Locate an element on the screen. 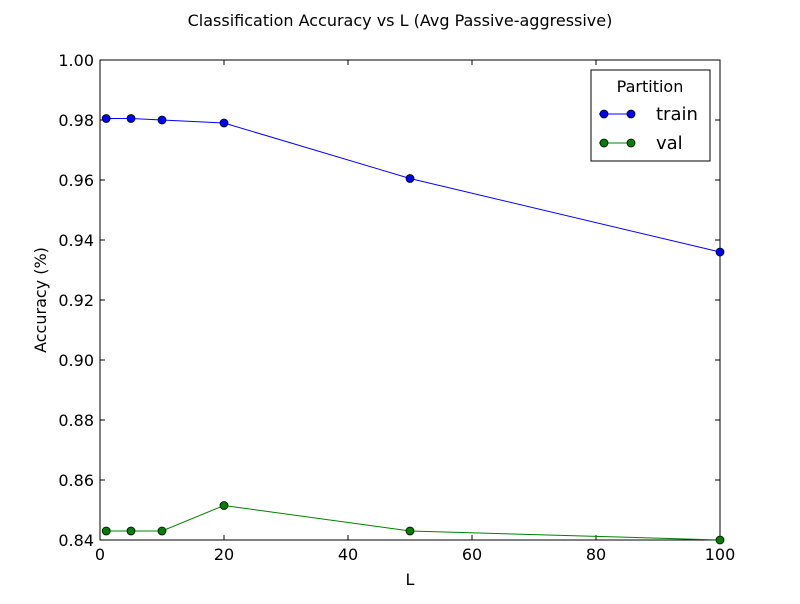 The height and width of the screenshot is (604, 800). x-tick-label: 80 is located at coordinates (596, 554).